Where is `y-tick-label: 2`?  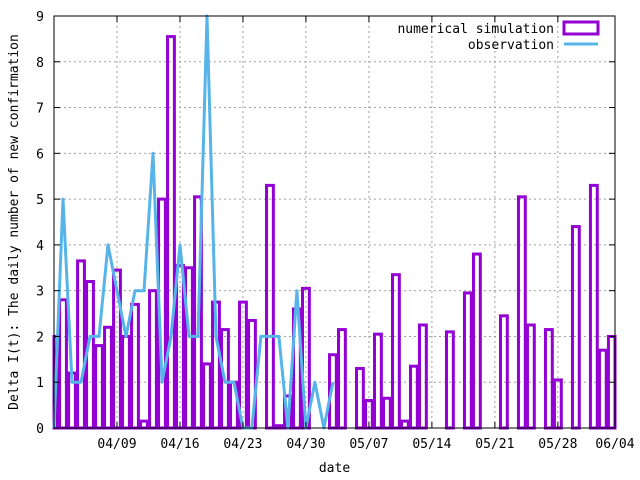 y-tick-label: 2 is located at coordinates (40, 337).